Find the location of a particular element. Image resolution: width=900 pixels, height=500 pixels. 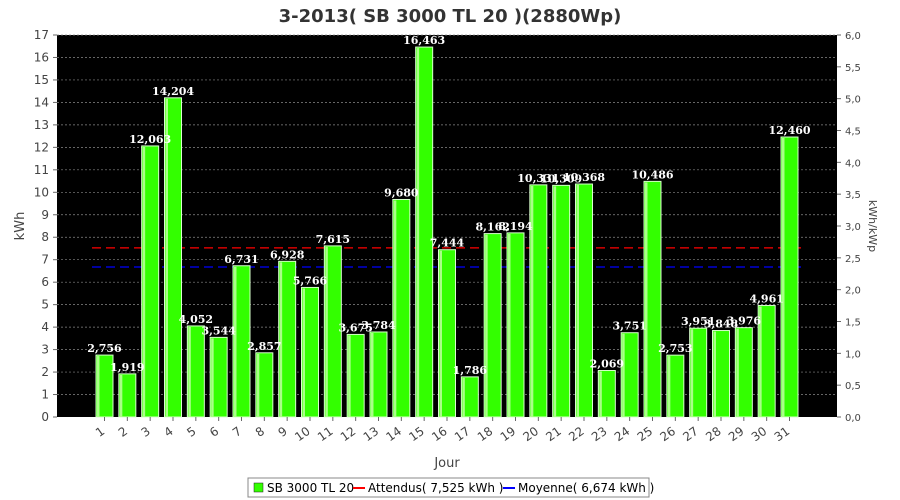

y2-tick-label: 0,0 is located at coordinates (853, 418).